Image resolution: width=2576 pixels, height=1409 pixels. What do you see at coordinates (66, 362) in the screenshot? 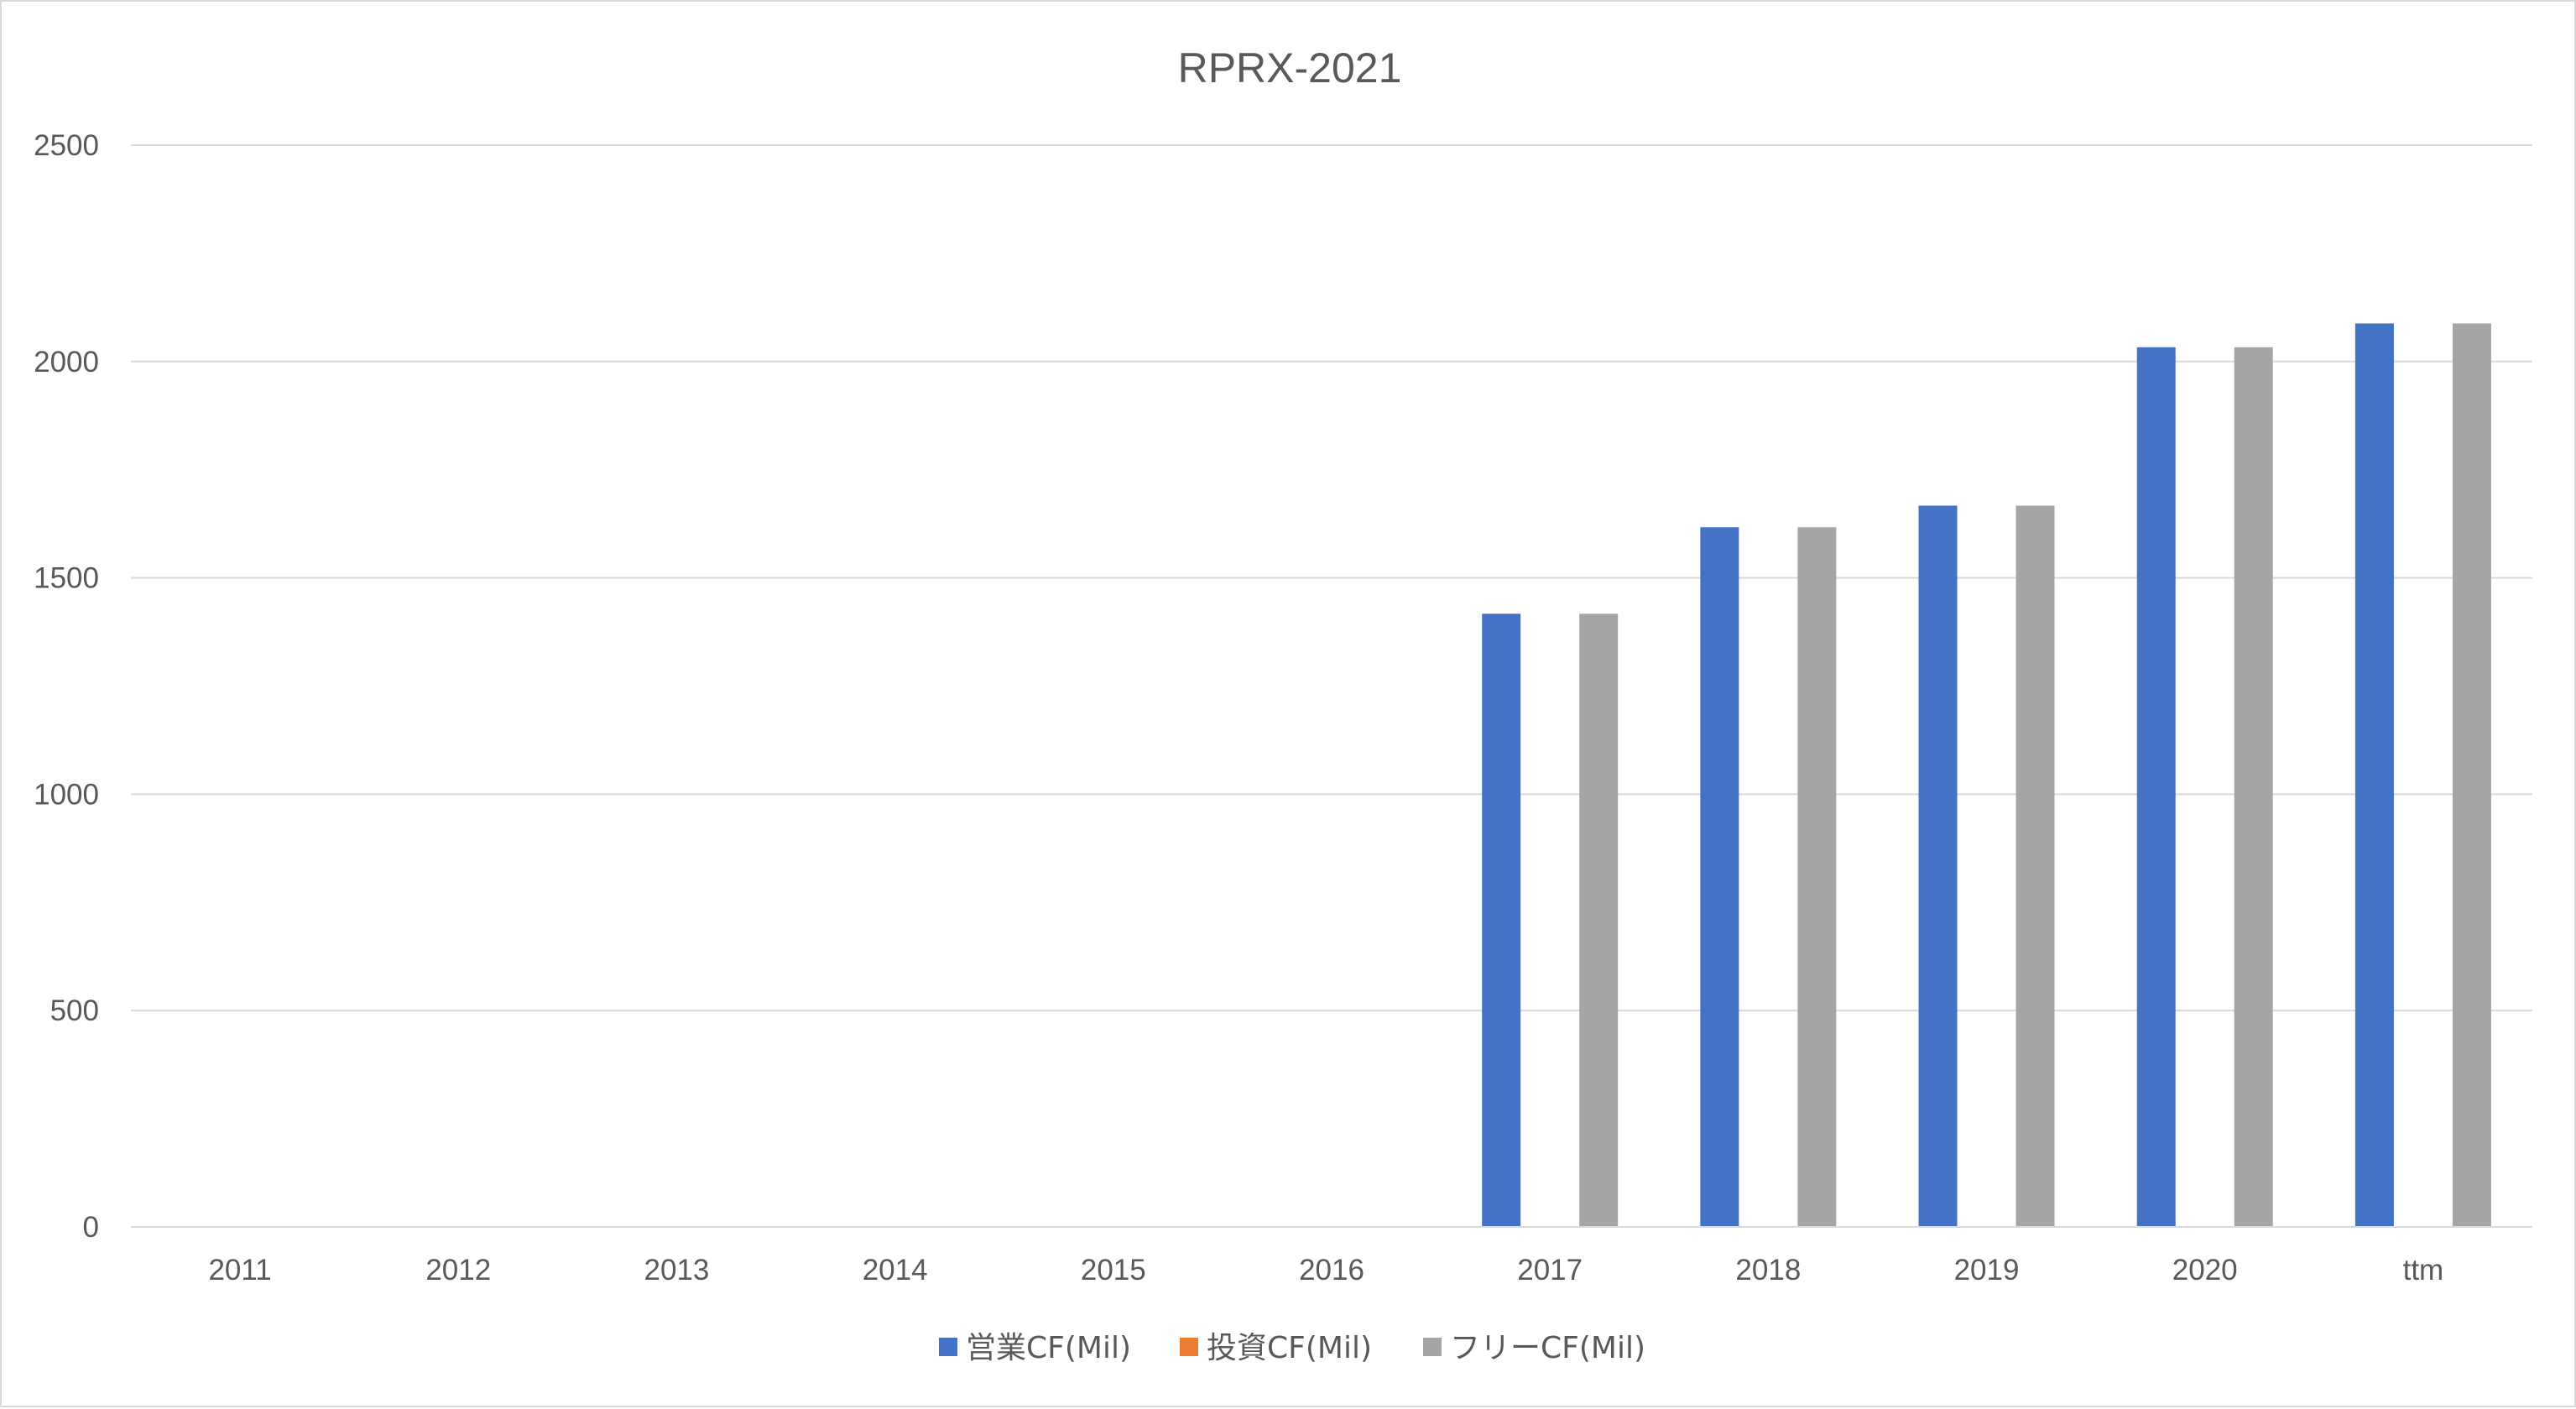
I see `y-tick-label: 2000` at bounding box center [66, 362].